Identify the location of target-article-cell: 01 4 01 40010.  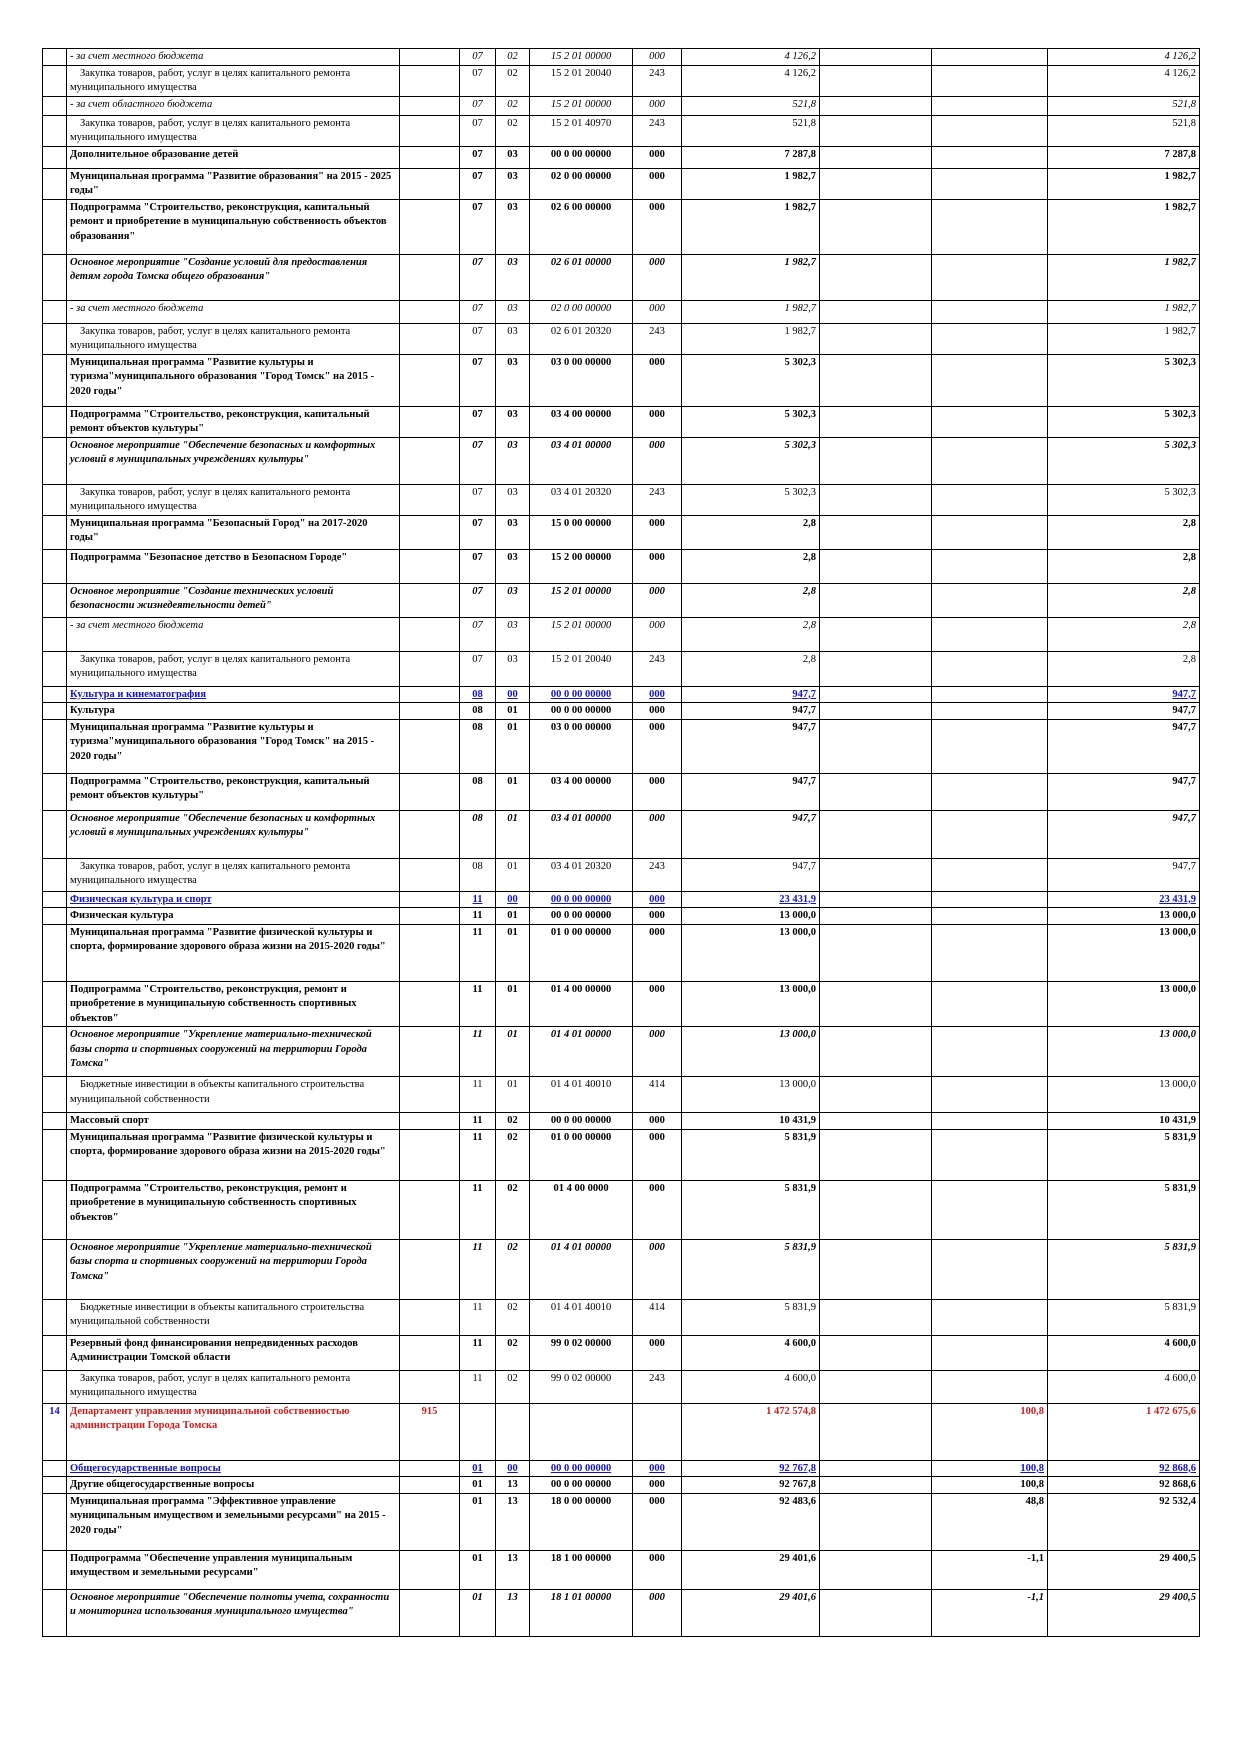
(581, 1317).